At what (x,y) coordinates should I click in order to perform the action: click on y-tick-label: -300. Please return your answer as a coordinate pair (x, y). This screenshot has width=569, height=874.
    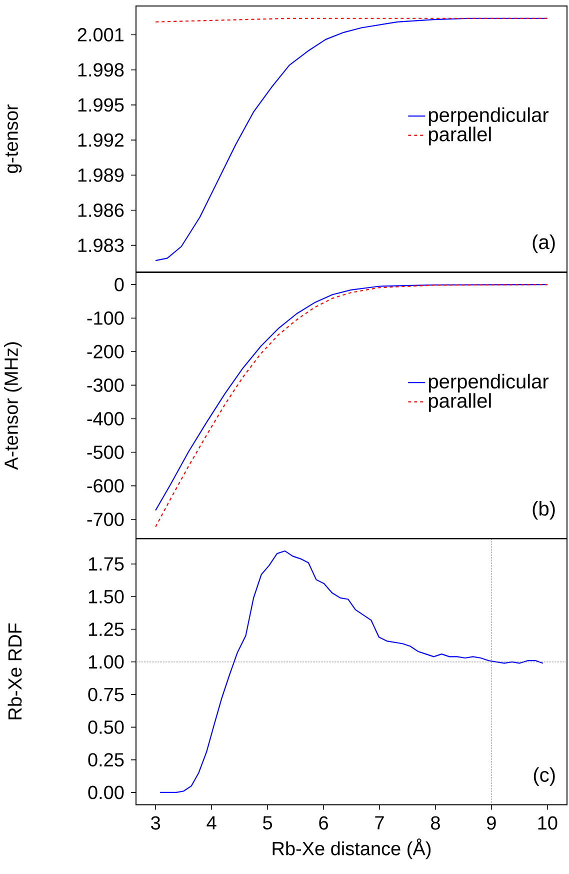
    Looking at the image, I should click on (105, 385).